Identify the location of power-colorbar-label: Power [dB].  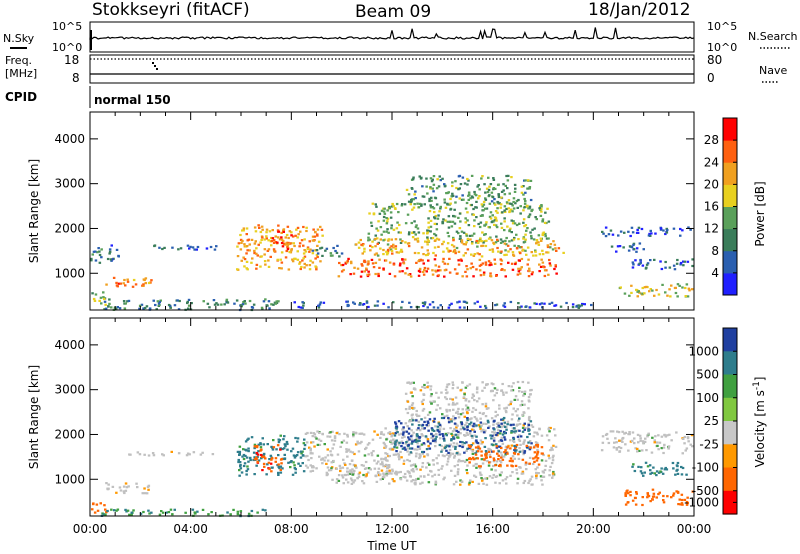
(760, 213).